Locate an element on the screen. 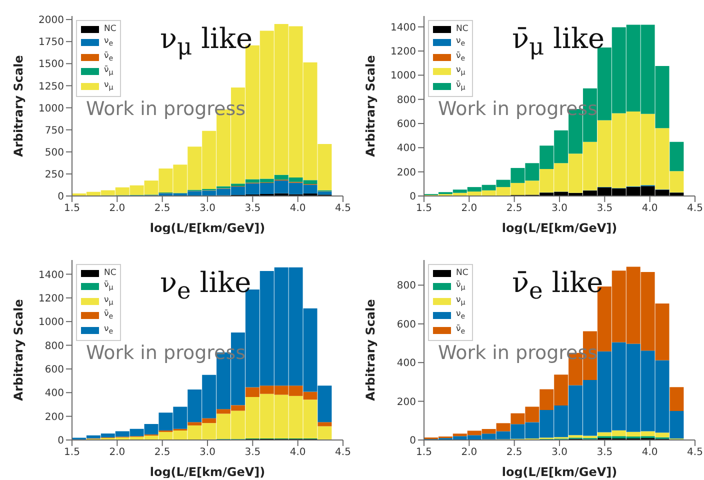 The image size is (704, 480). y-tick-label: 1750 is located at coordinates (51, 42).